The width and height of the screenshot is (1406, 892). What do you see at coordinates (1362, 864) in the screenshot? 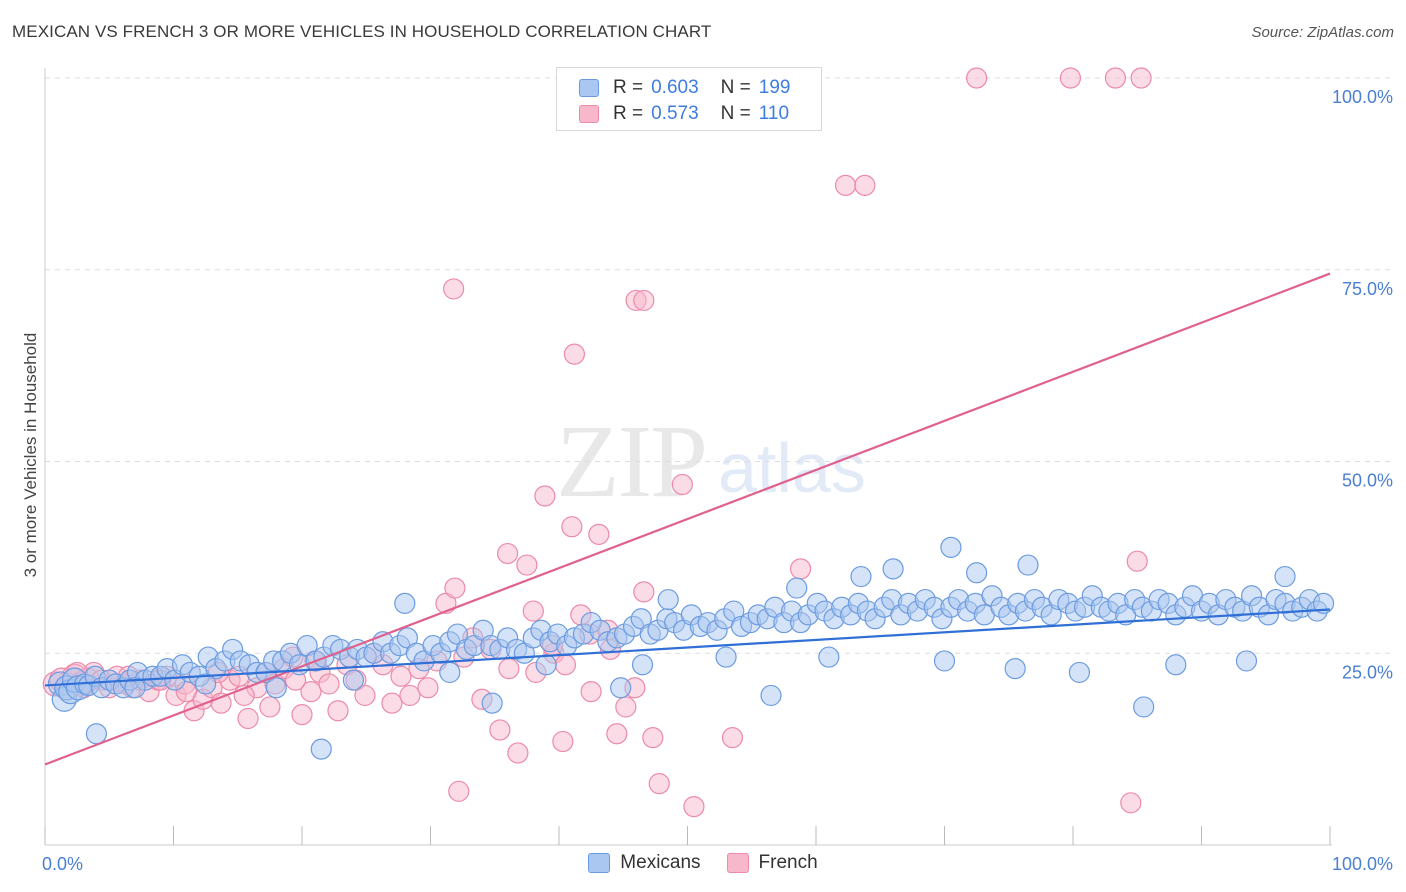
I see `x-tick-max: 100.0%` at bounding box center [1362, 864].